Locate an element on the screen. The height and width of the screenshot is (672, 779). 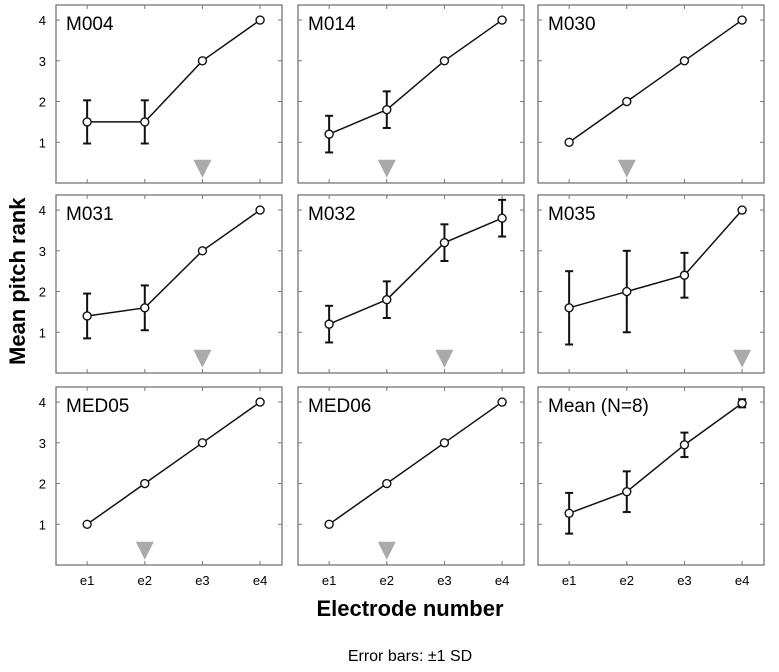
panel-m030: M030 is located at coordinates (651, 94).